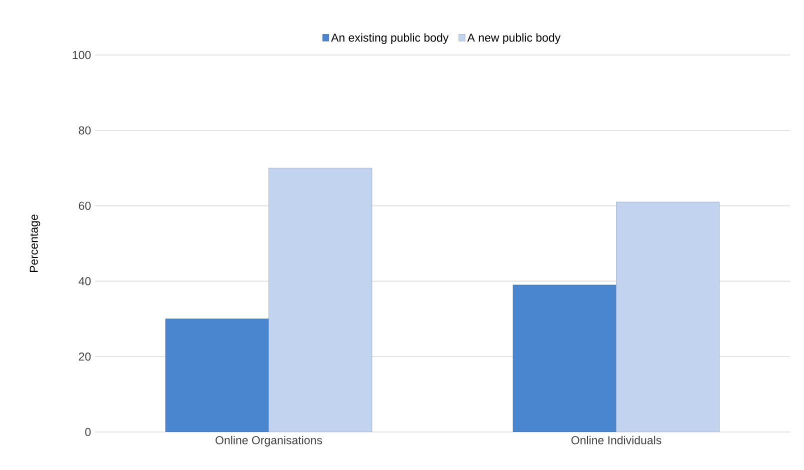 This screenshot has height=470, width=804. Describe the element at coordinates (84, 356) in the screenshot. I see `y-tick-label: 20` at that location.